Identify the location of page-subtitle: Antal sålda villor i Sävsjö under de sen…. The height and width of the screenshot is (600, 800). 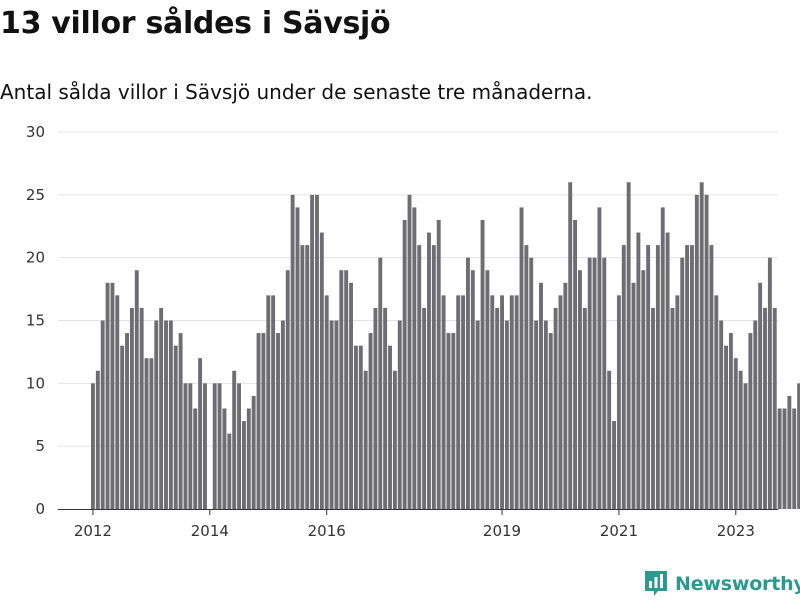
(296, 92).